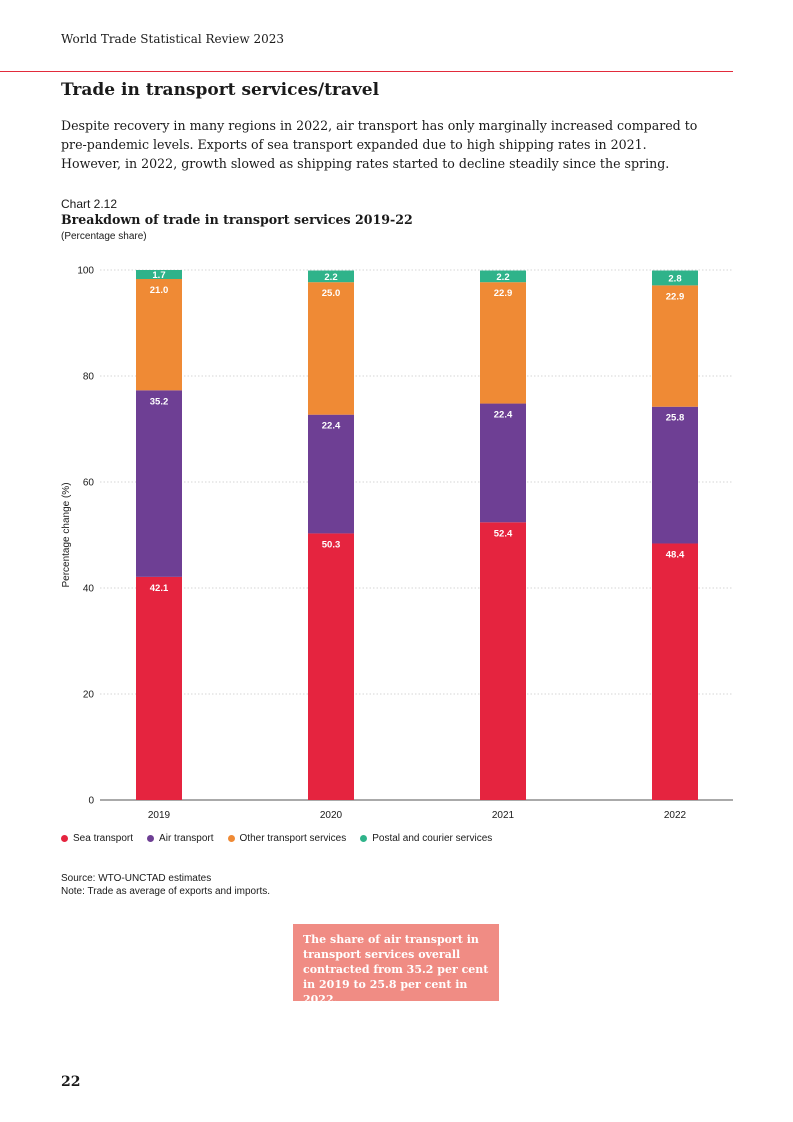  I want to click on data-label: 35.2, so click(159, 401).